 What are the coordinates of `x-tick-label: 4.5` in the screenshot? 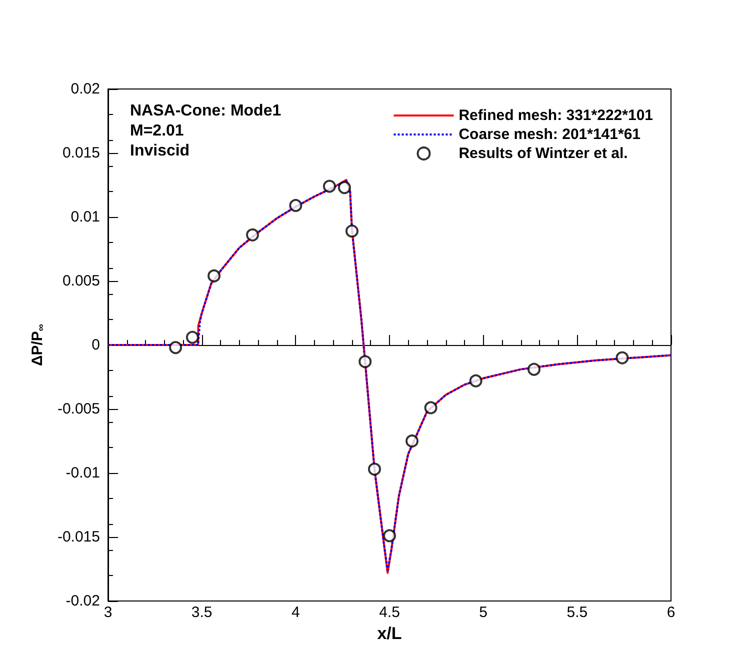 It's located at (389, 612).